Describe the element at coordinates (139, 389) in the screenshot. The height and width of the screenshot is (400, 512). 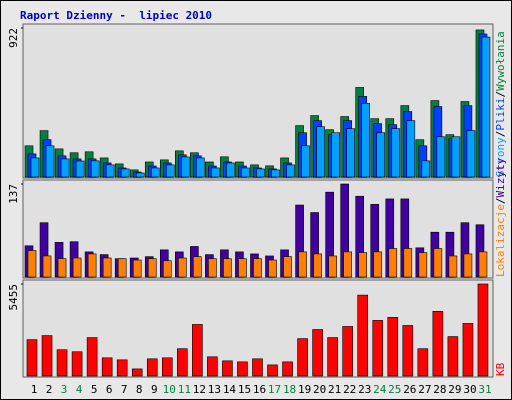
I see `x-tick-label: 8` at that location.